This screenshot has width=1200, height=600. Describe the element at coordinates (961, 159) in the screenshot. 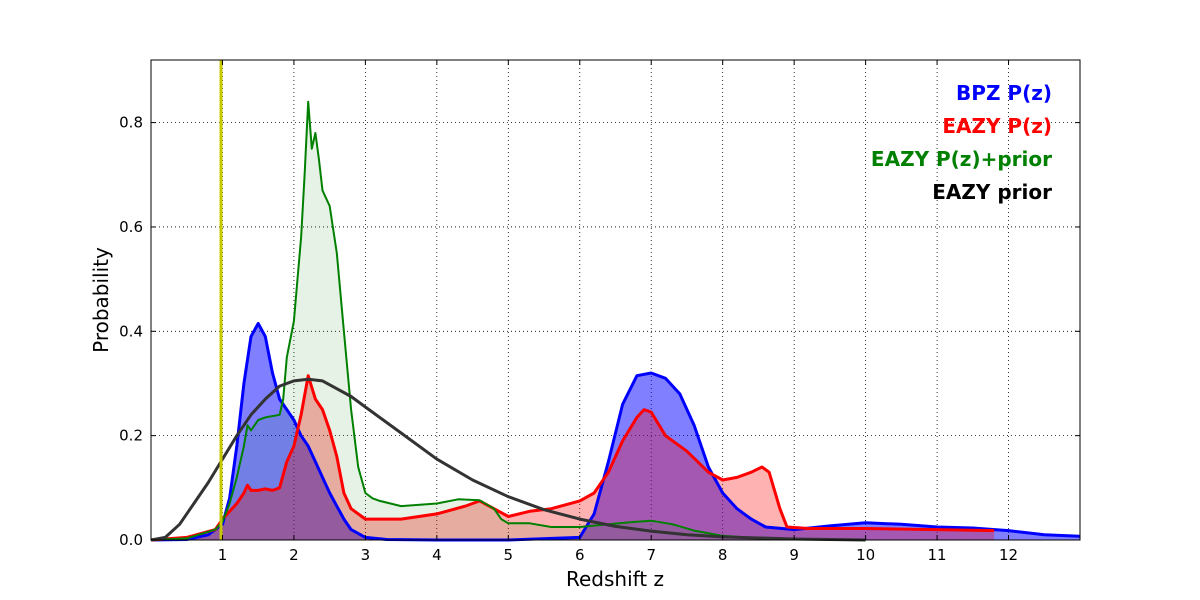

I see `legend-entry: EAZY P(z)+prior` at that location.